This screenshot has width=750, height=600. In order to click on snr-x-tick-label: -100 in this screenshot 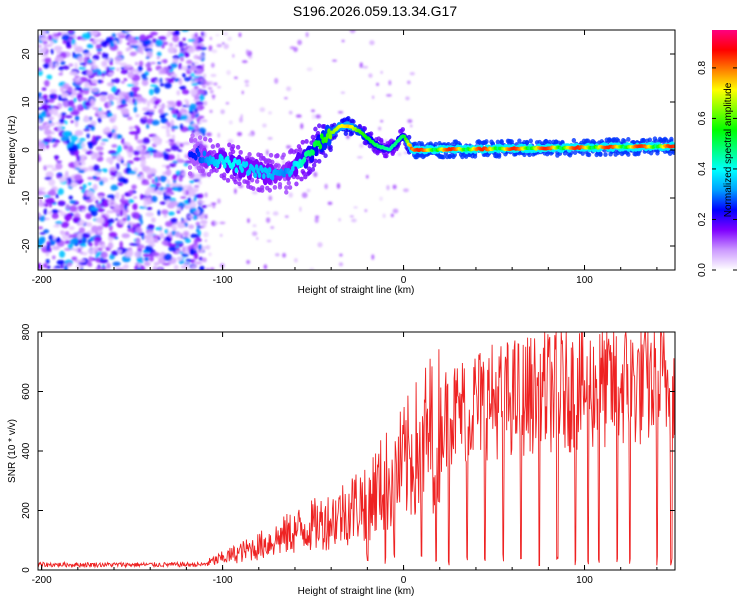, I will do `click(223, 580)`.